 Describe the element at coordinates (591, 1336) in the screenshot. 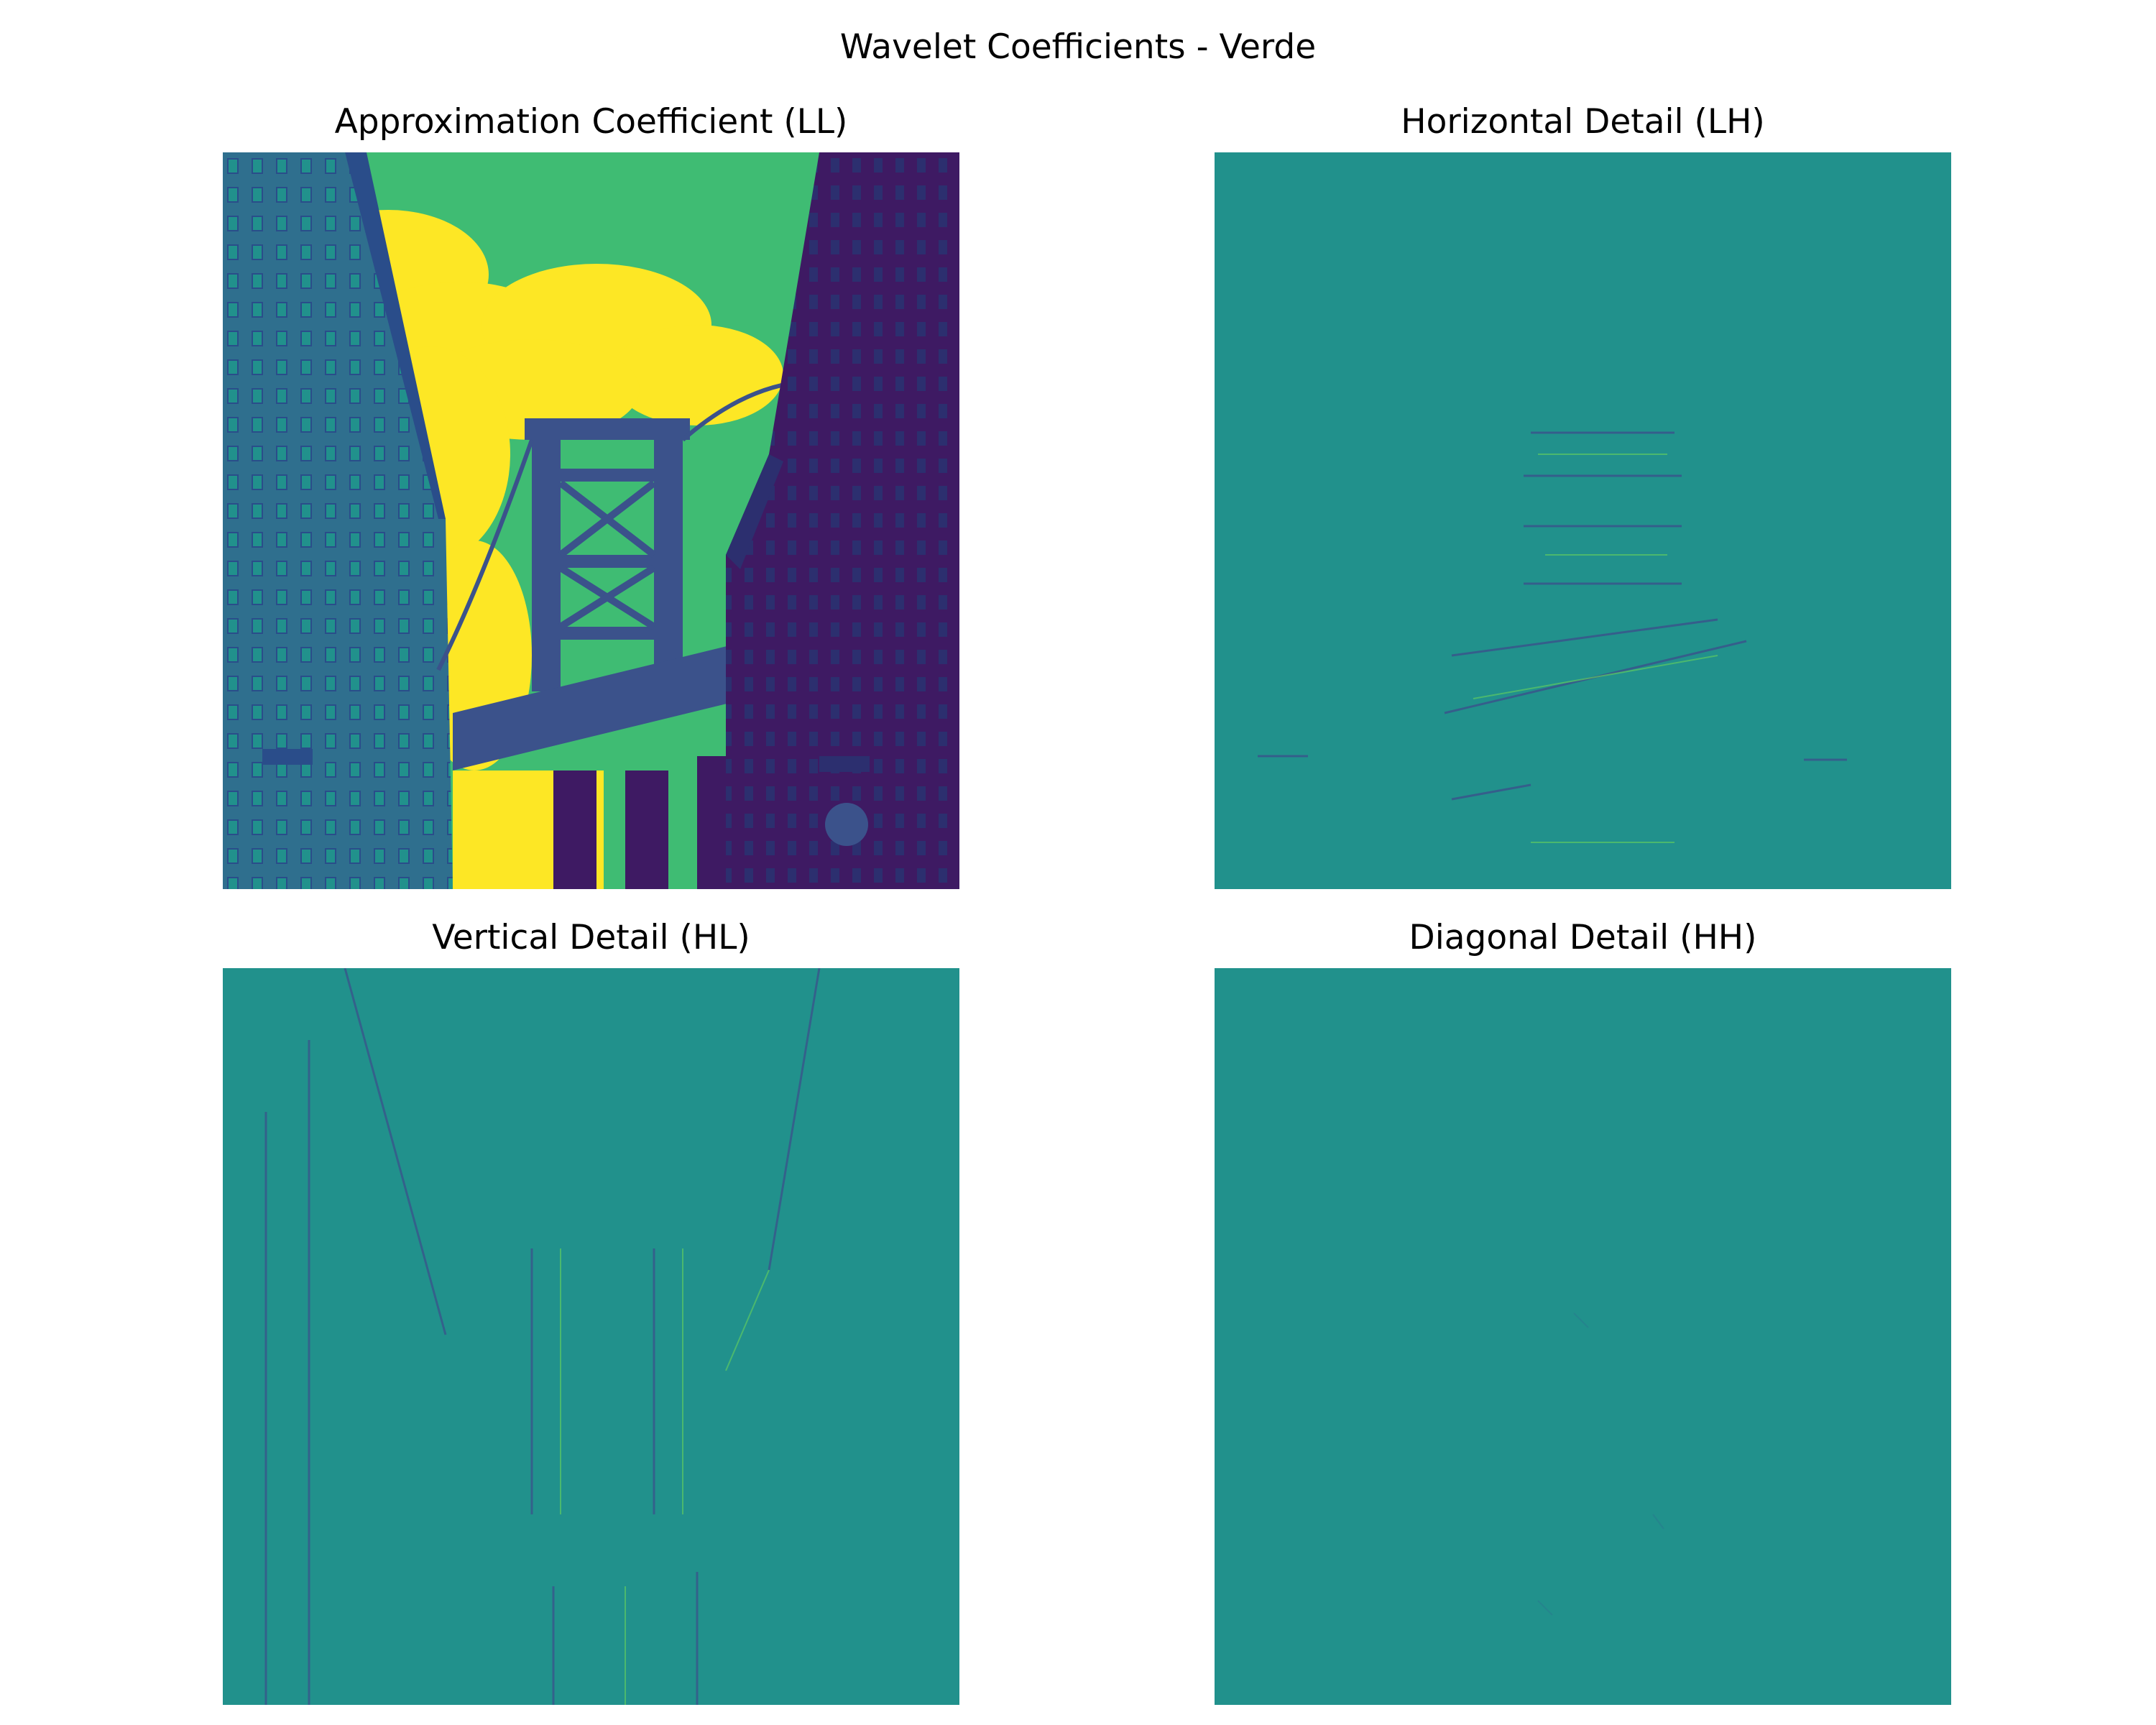

I see `vertical-detail-image` at that location.